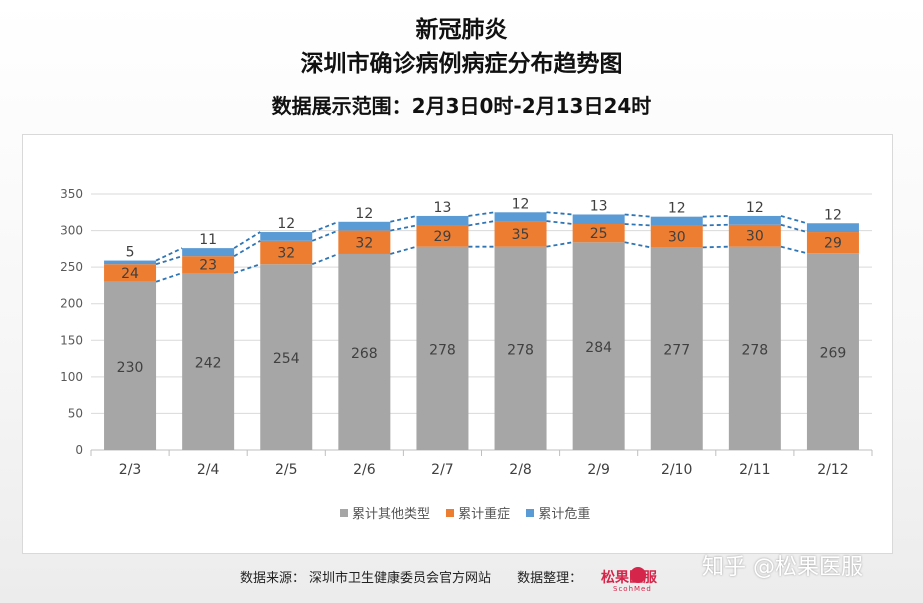  I want to click on x-tick-label: 2/10, so click(676, 470).